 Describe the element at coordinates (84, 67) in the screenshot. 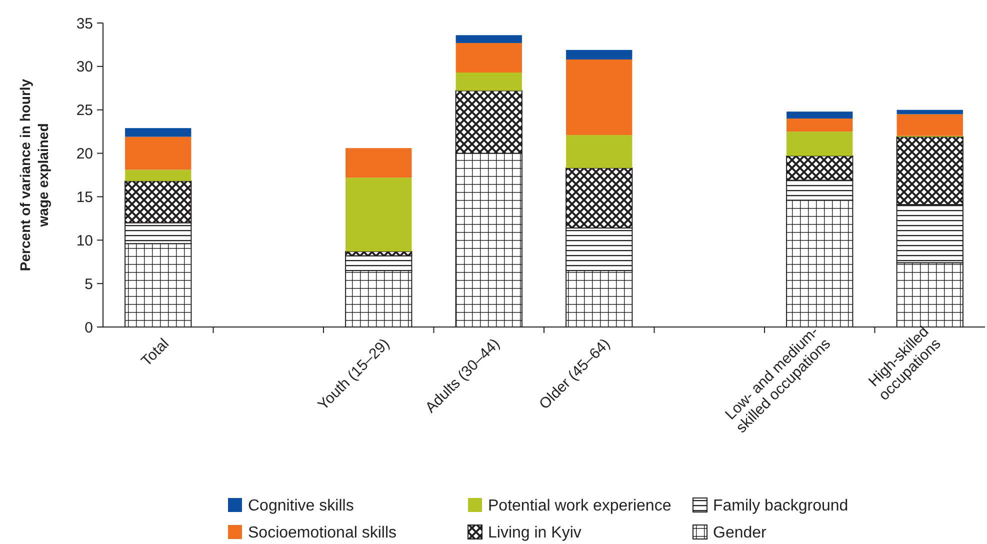

I see `y-tick-label: 30` at that location.